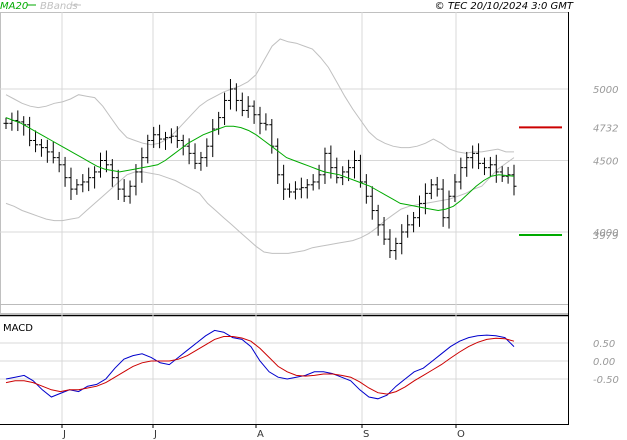 Image resolution: width=627 pixels, height=440 pixels. I want to click on macd-y-tick-label: 0.50, so click(604, 344).